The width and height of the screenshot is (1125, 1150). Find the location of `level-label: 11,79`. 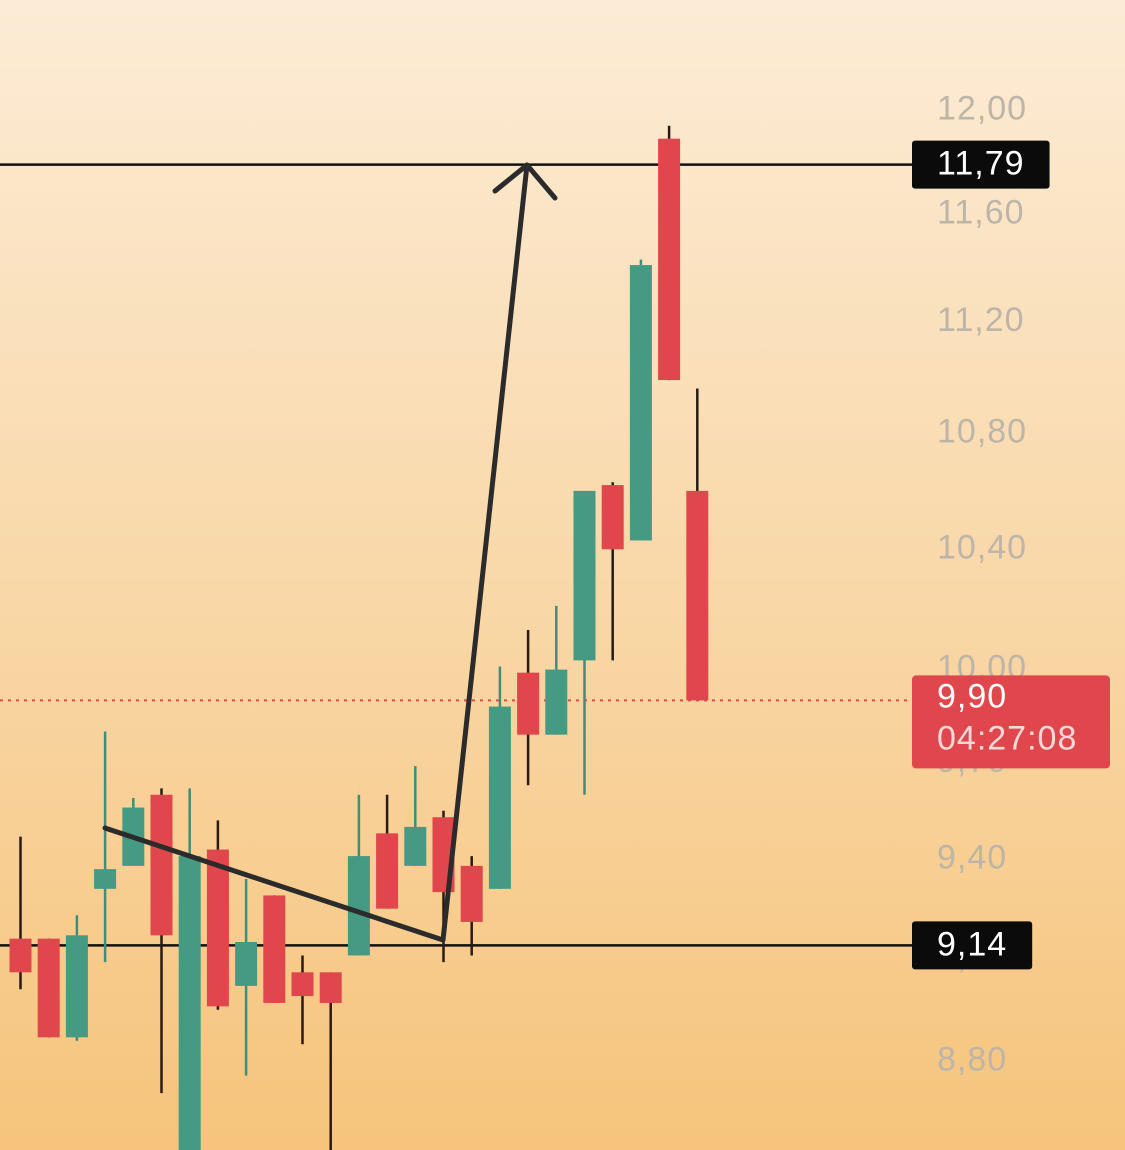

level-label: 11,79 is located at coordinates (981, 164).